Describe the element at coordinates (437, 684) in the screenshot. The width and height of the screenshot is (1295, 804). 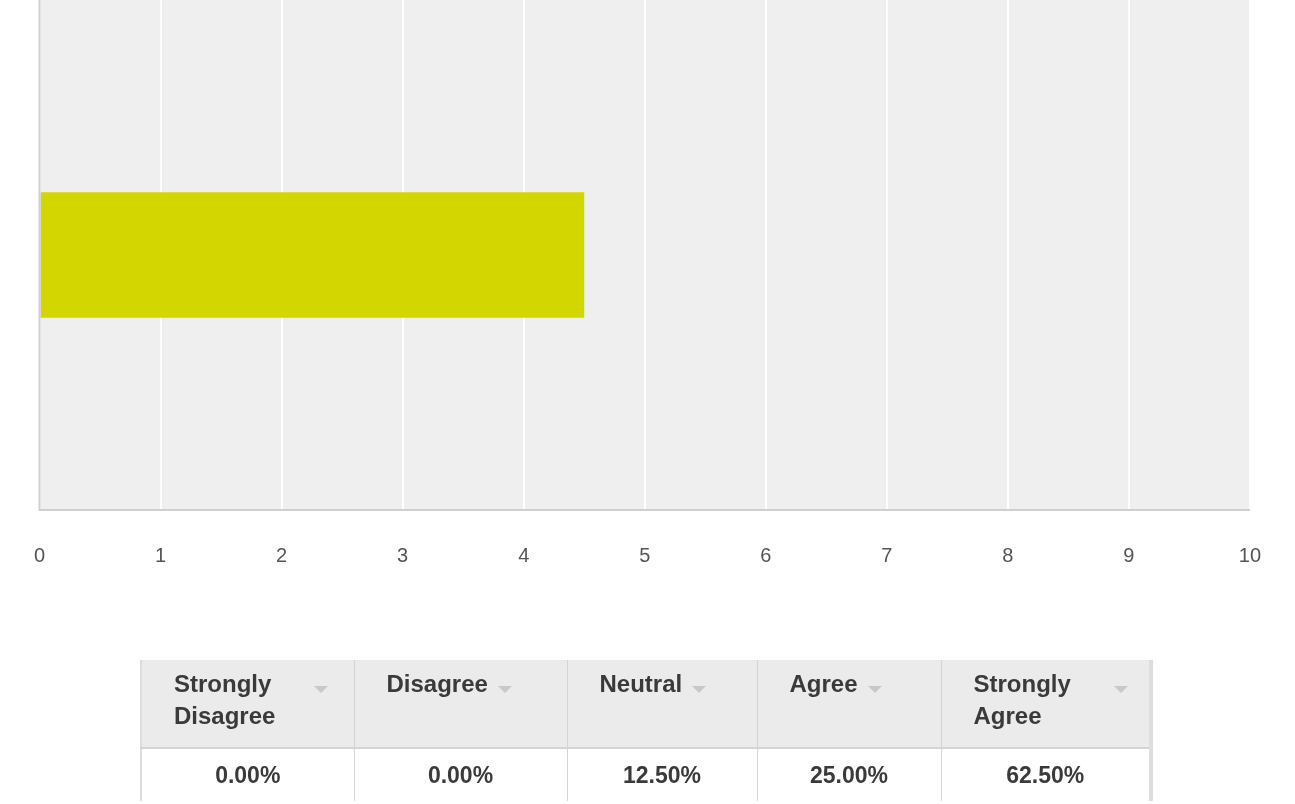
I see `category-label: Disagree` at that location.